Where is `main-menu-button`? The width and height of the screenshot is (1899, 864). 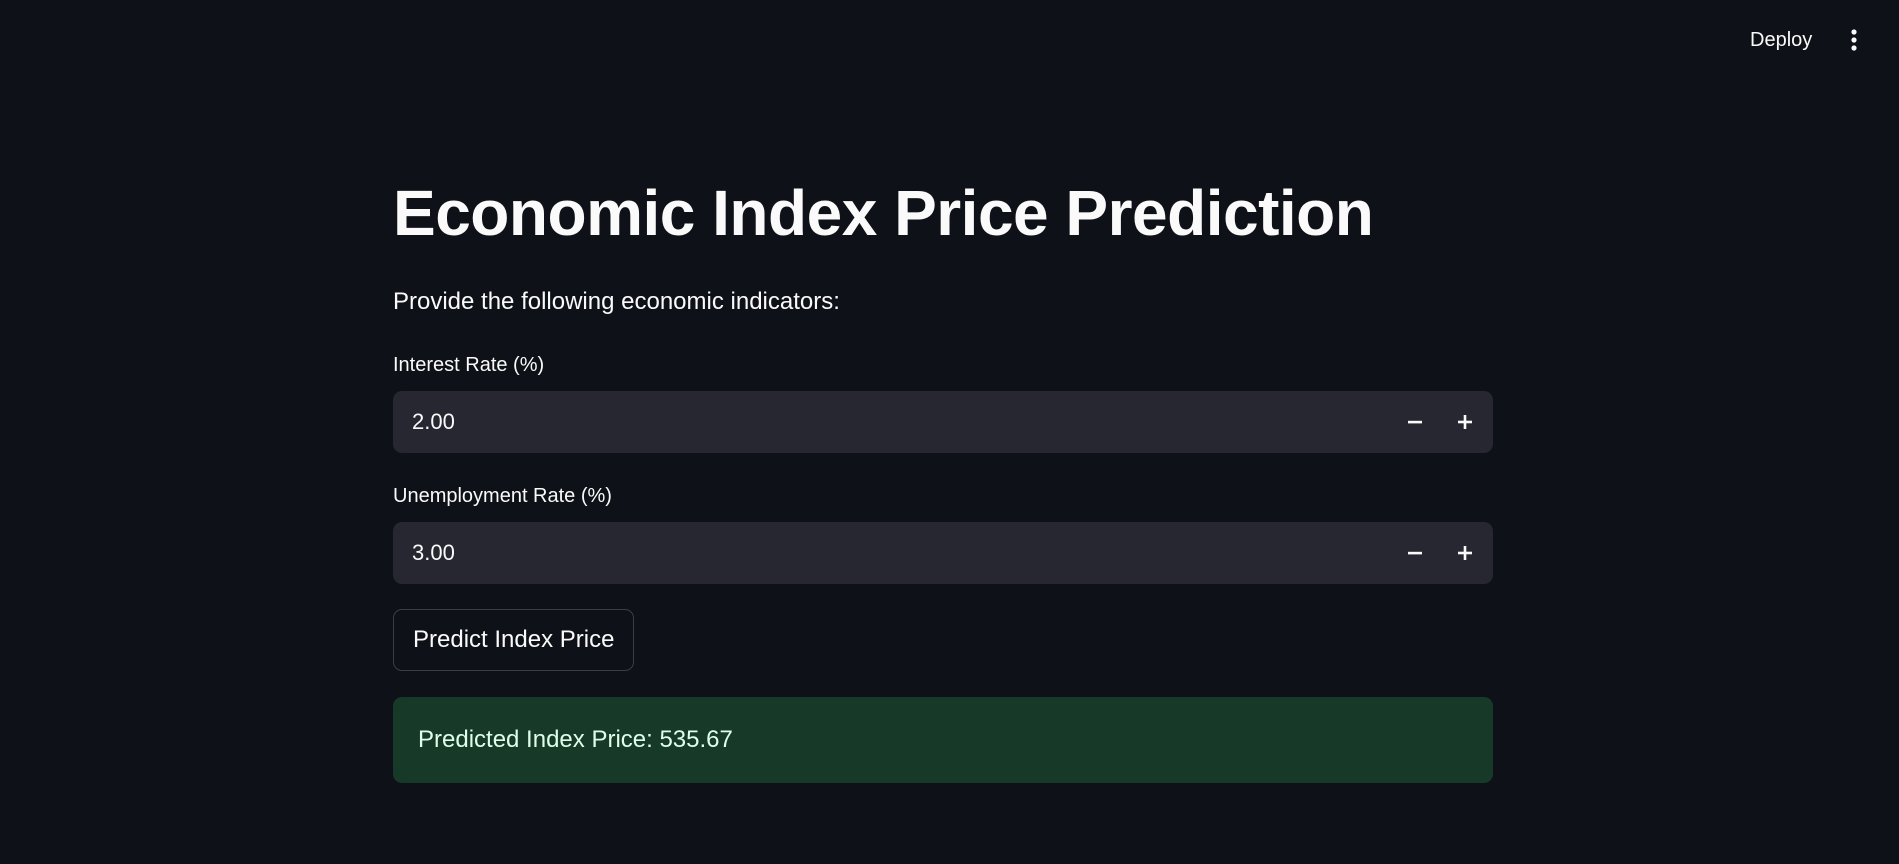
main-menu-button is located at coordinates (1854, 40).